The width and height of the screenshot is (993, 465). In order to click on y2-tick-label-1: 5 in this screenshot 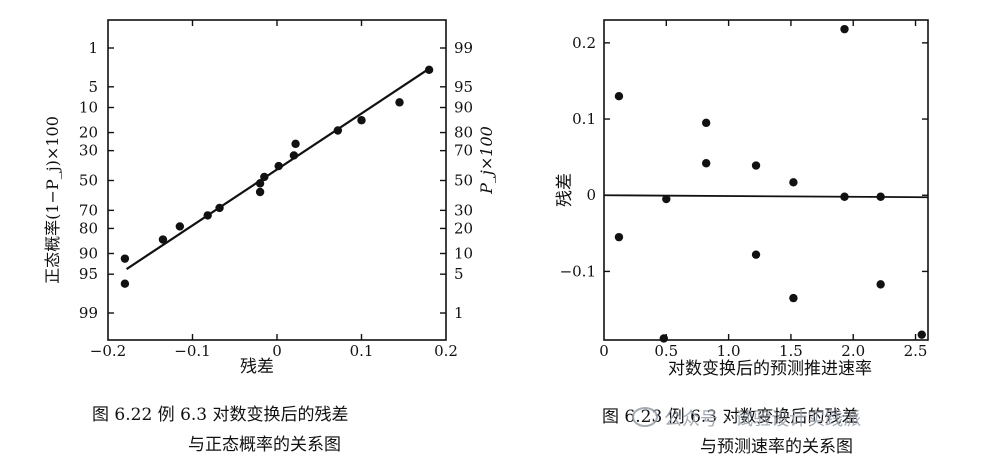, I will do `click(459, 274)`.